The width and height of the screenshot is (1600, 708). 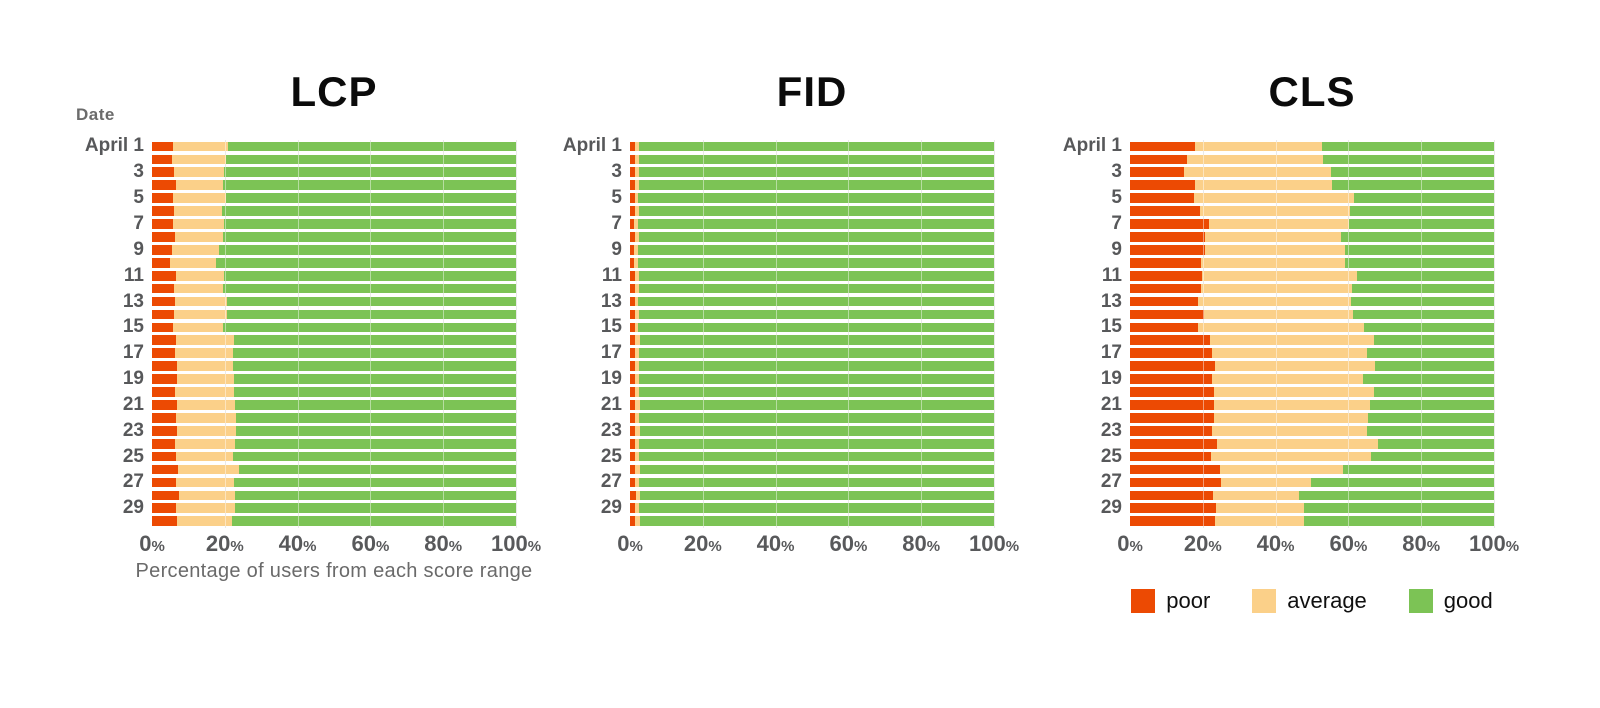 I want to click on x-tick-label: 40%, so click(x=298, y=544).